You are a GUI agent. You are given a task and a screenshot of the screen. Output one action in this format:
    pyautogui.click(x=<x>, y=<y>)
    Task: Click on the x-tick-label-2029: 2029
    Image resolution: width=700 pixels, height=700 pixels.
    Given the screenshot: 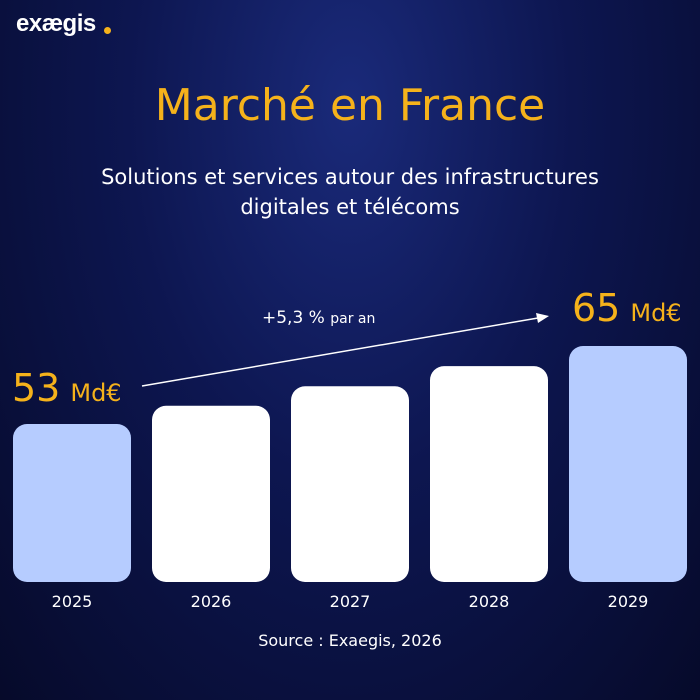 What is the action you would take?
    pyautogui.click(x=628, y=601)
    